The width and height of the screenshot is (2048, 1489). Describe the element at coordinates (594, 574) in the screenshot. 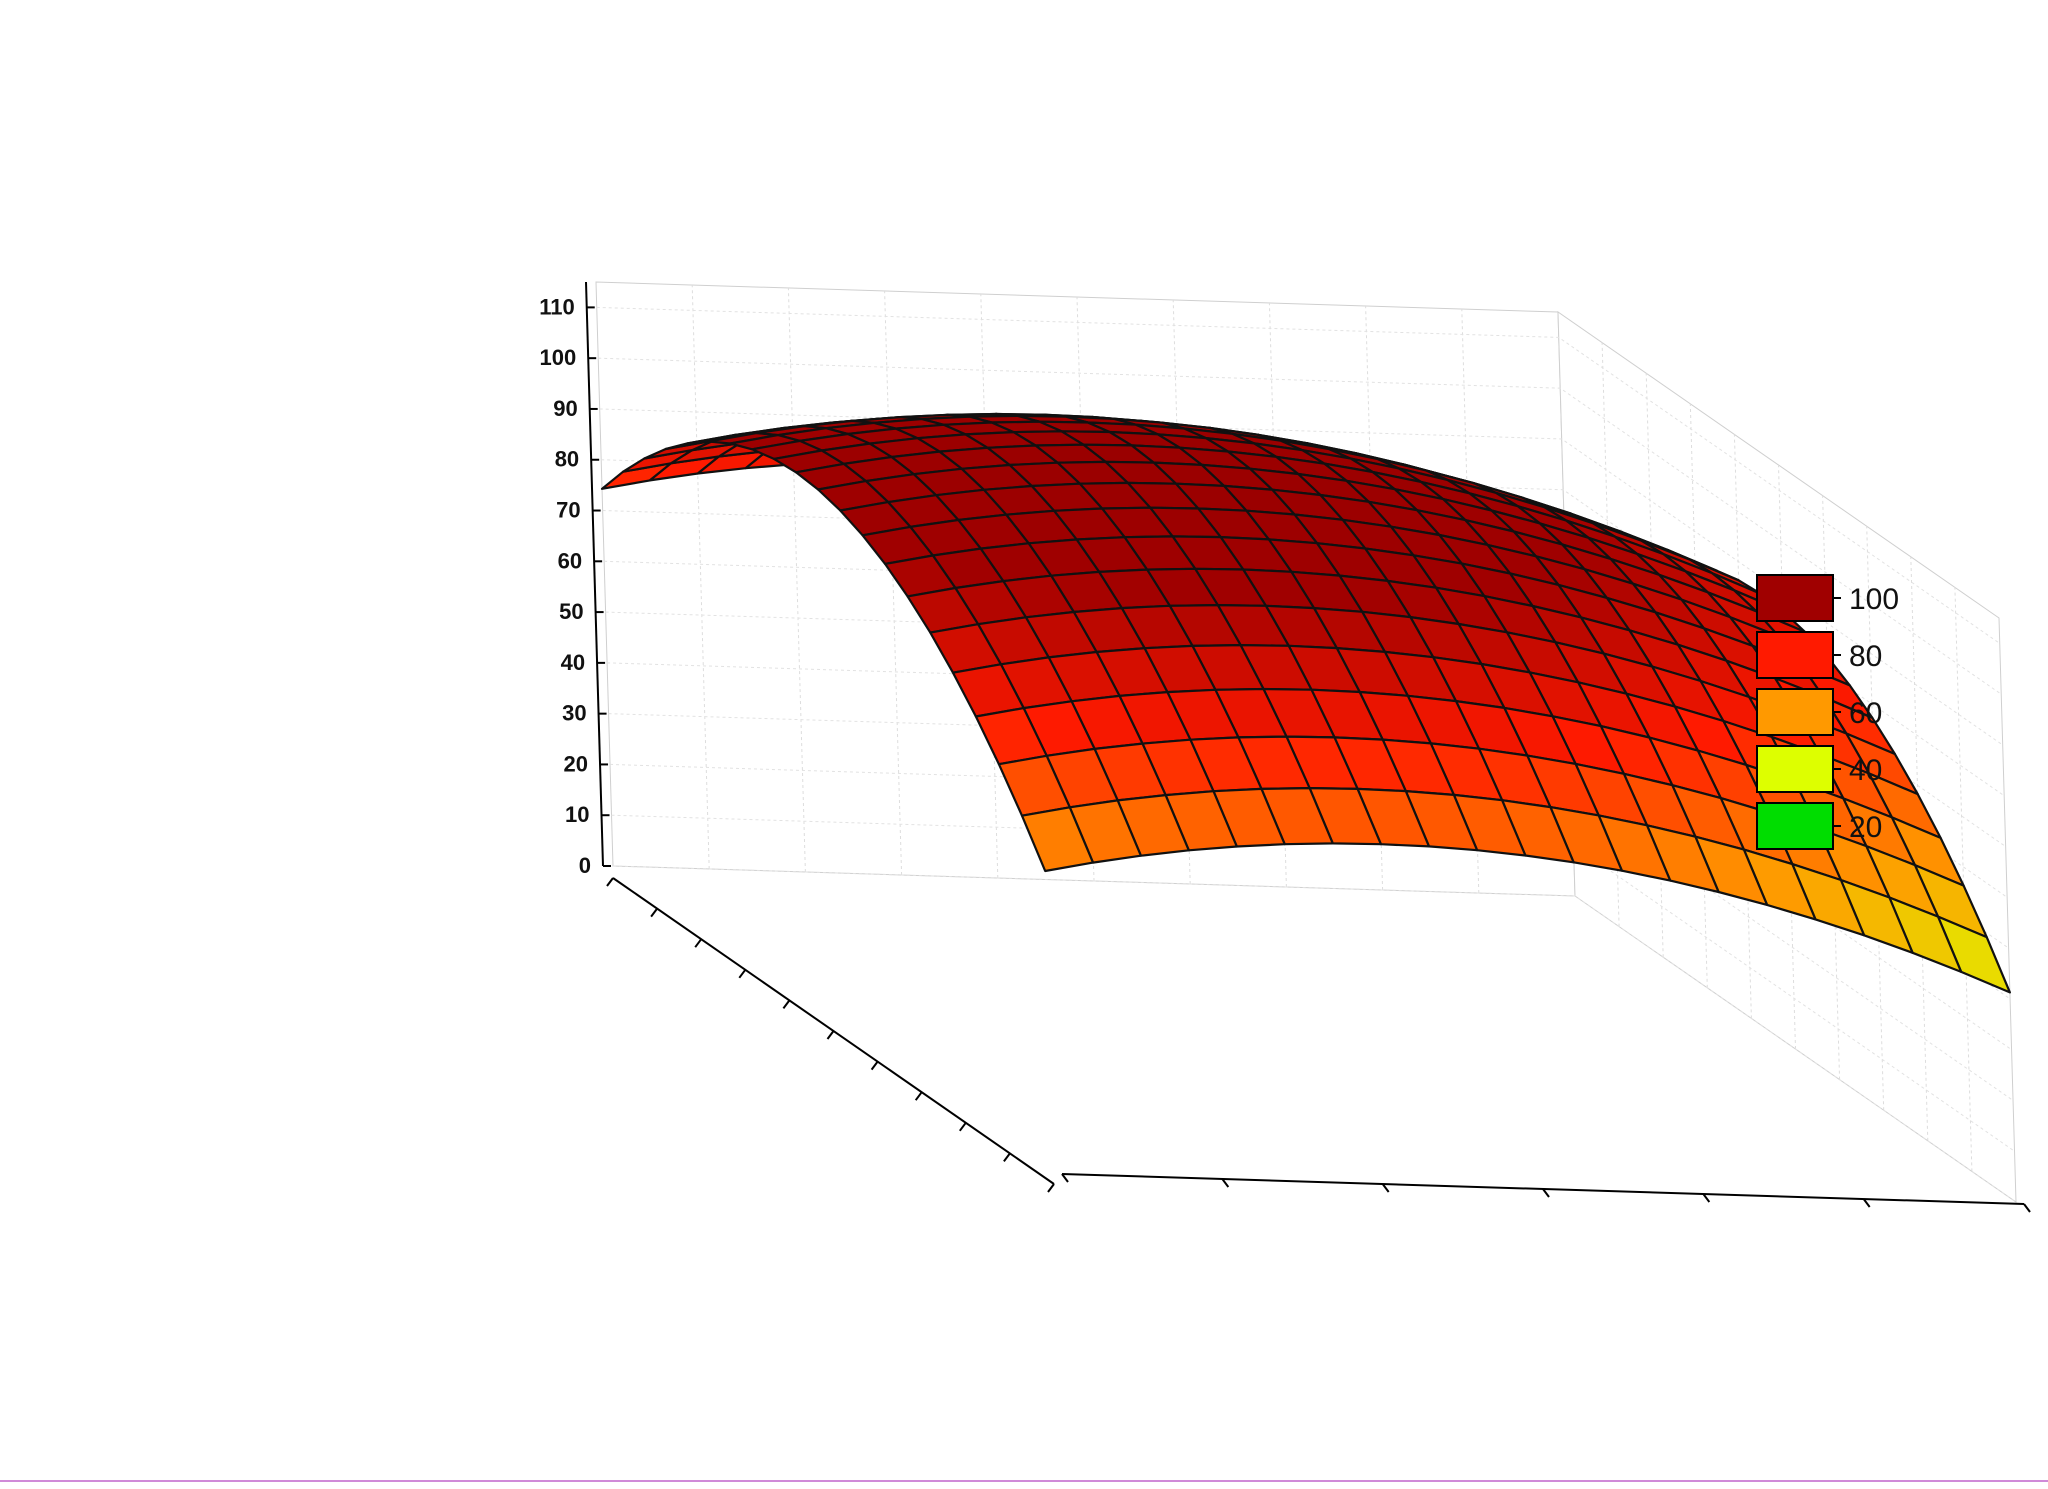

I see `z-axis-line` at that location.